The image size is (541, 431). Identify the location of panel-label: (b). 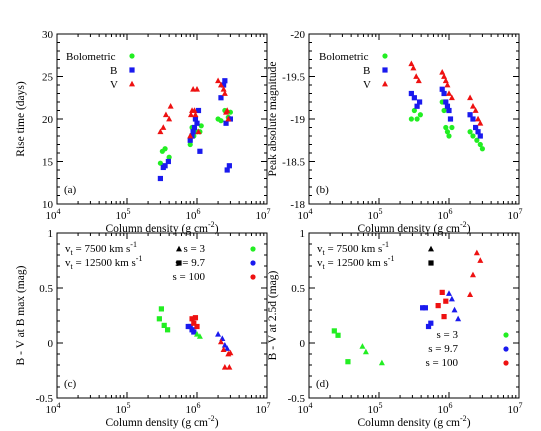
(322, 190).